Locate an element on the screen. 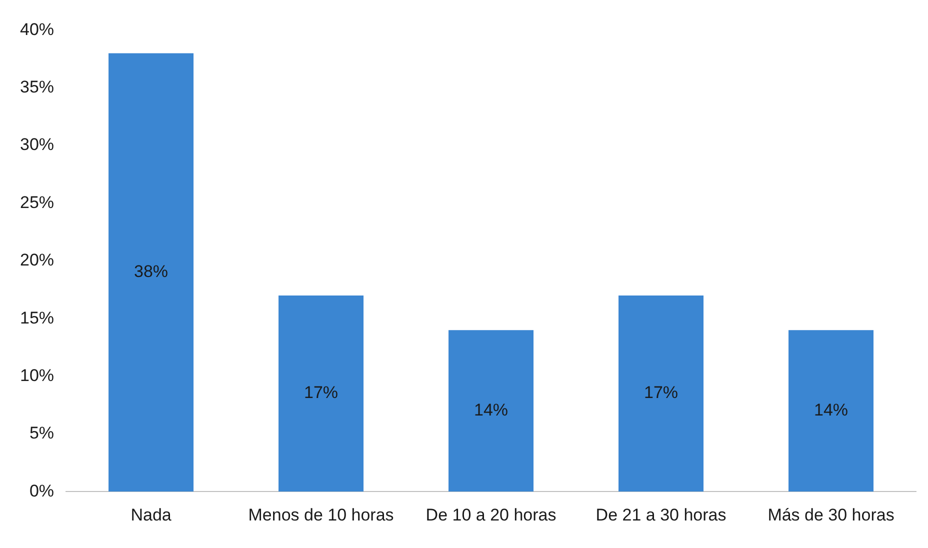 Image resolution: width=928 pixels, height=548 pixels. y-tick-label: 5% is located at coordinates (41, 433).